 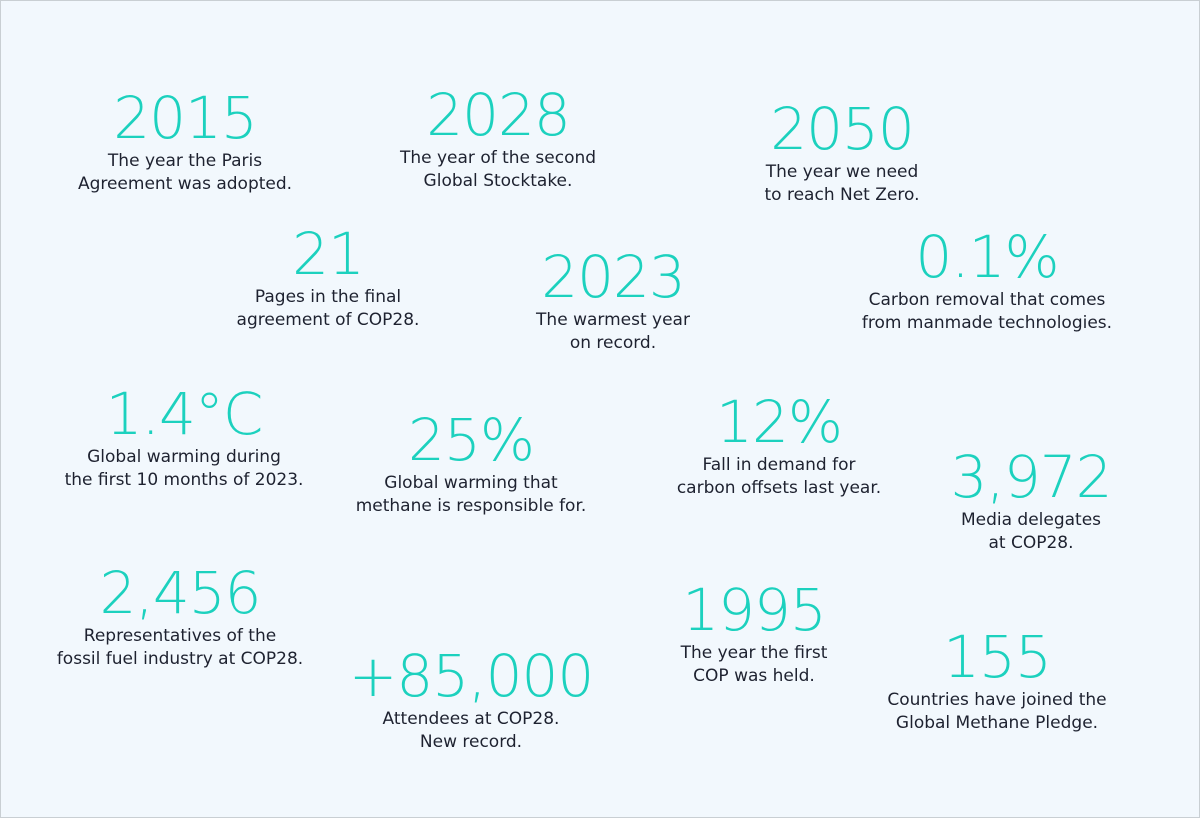 I want to click on stat-description-line: Global Stocktake., so click(x=498, y=181).